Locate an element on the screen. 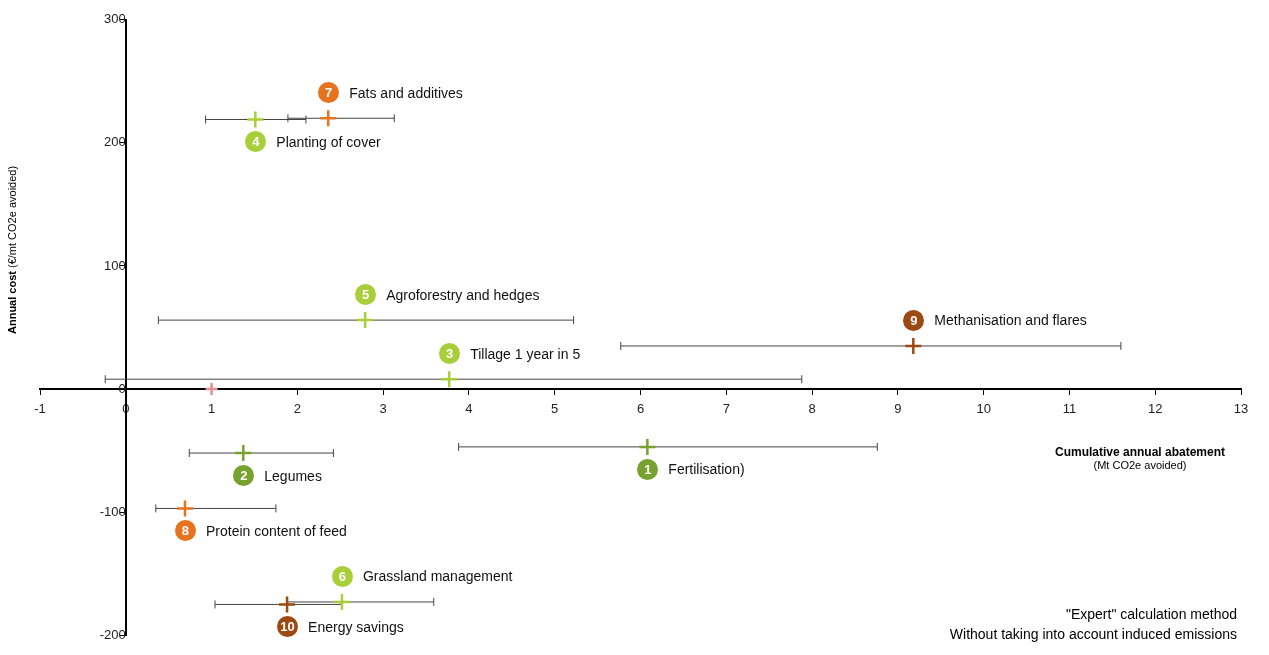 Image resolution: width=1269 pixels, height=655 pixels. x-tick-label: 2 is located at coordinates (297, 409).